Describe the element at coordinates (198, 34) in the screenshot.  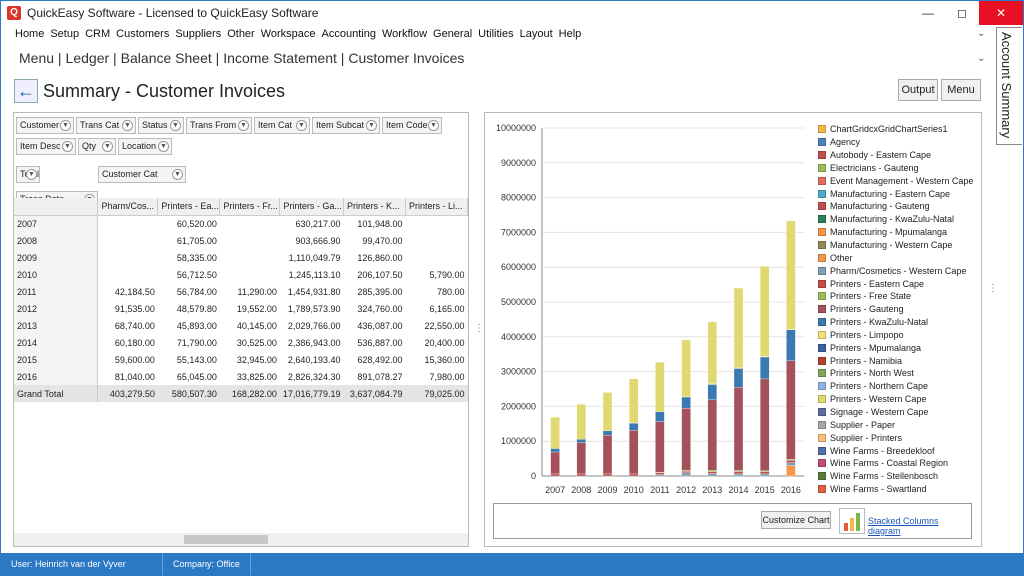
I see `menu-suppliers: Suppliers` at that location.